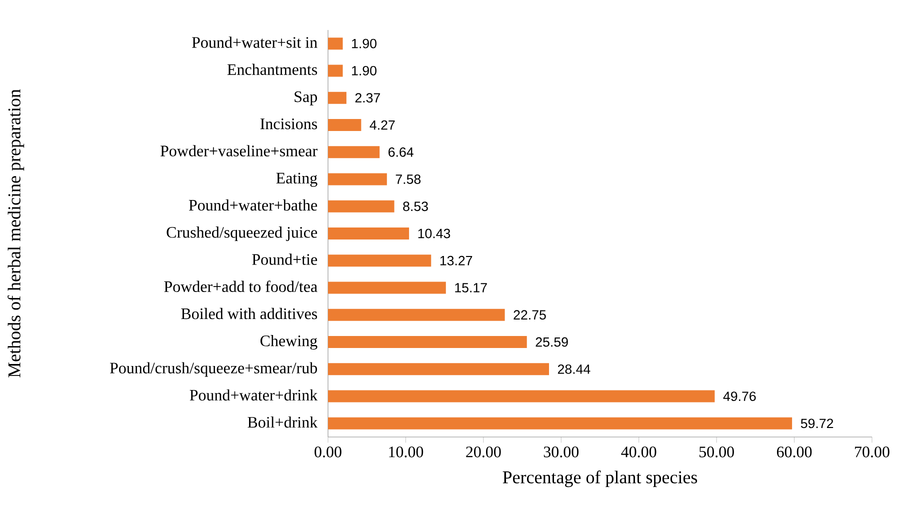  What do you see at coordinates (297, 179) in the screenshot?
I see `y-tick-label: Eating` at bounding box center [297, 179].